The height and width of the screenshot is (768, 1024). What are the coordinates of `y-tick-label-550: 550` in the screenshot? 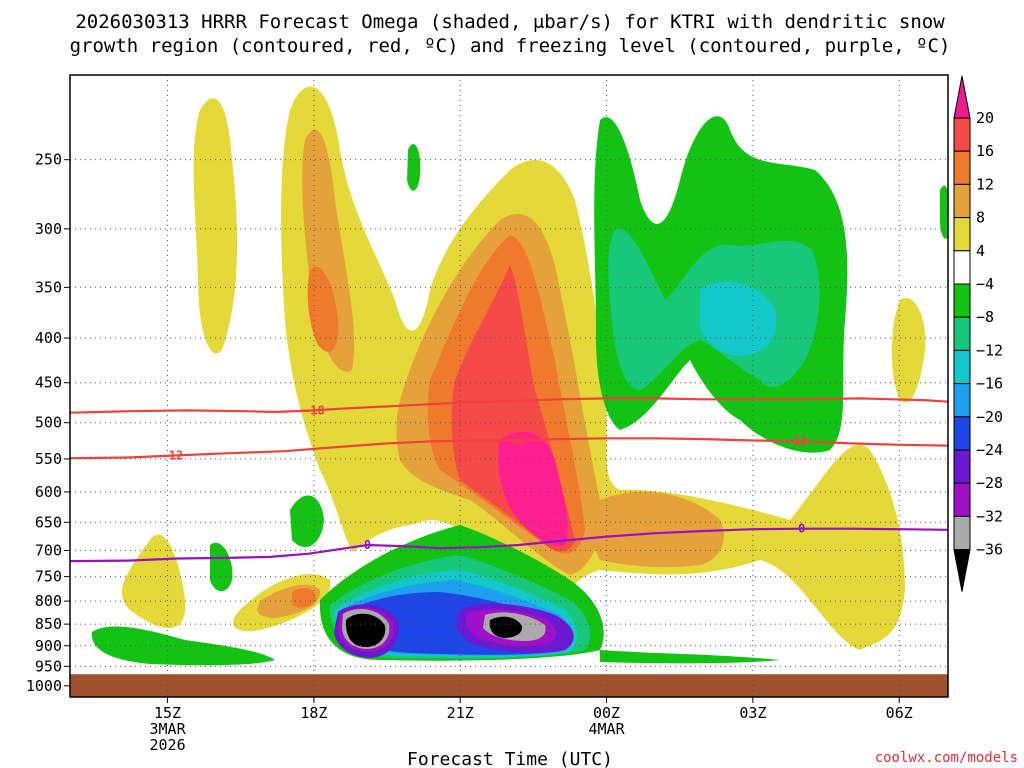 It's located at (48, 459).